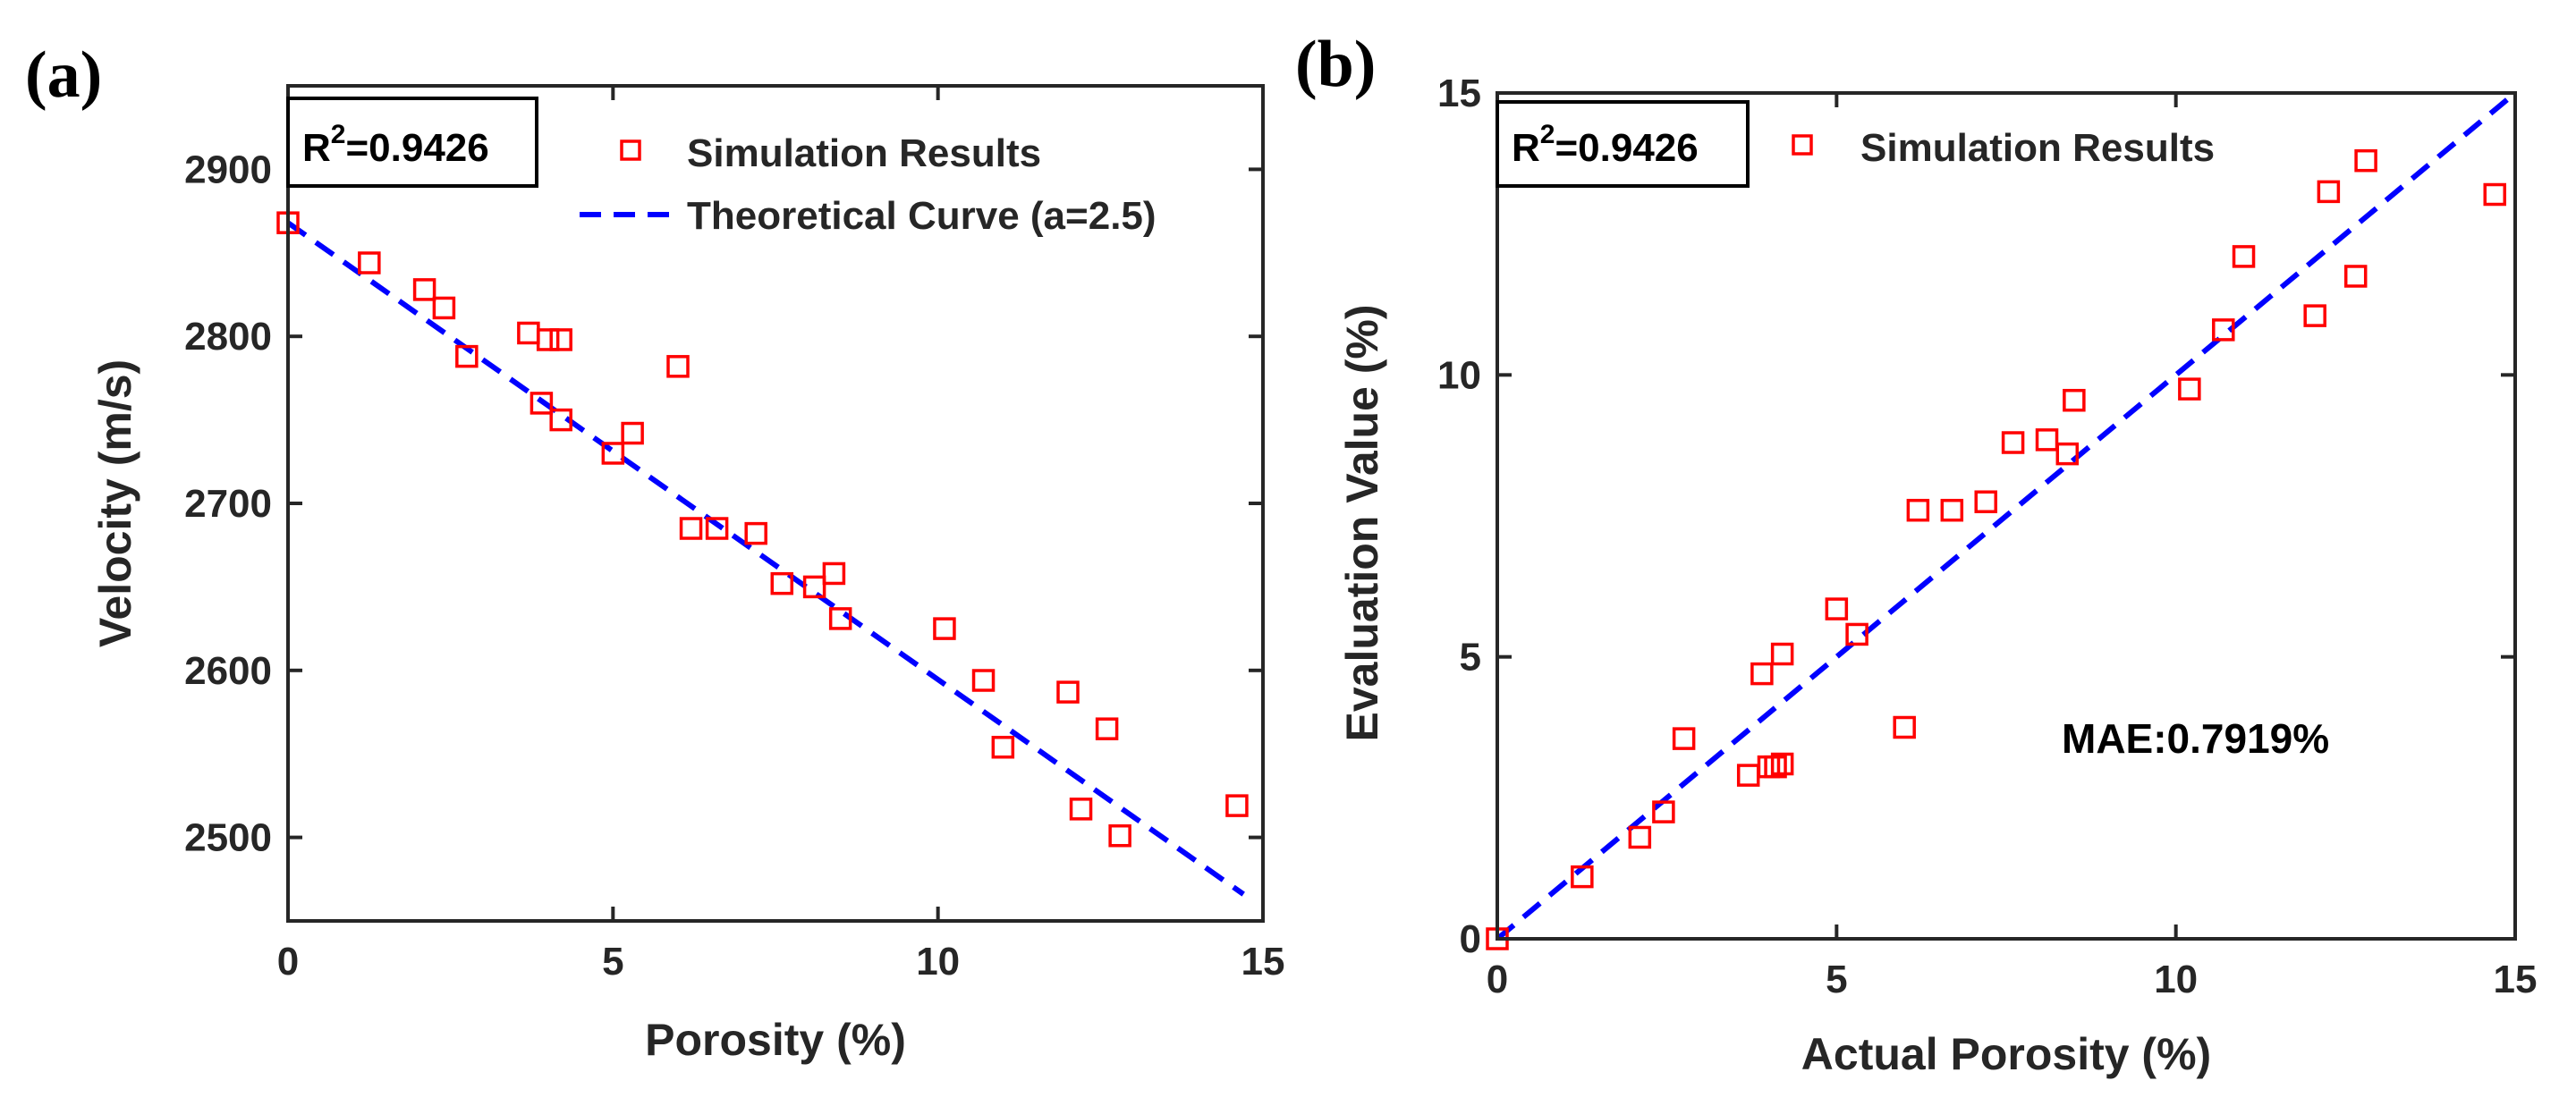 This screenshot has height=1106, width=2576. What do you see at coordinates (1470, 658) in the screenshot?
I see `y-tick-label: 5` at bounding box center [1470, 658].